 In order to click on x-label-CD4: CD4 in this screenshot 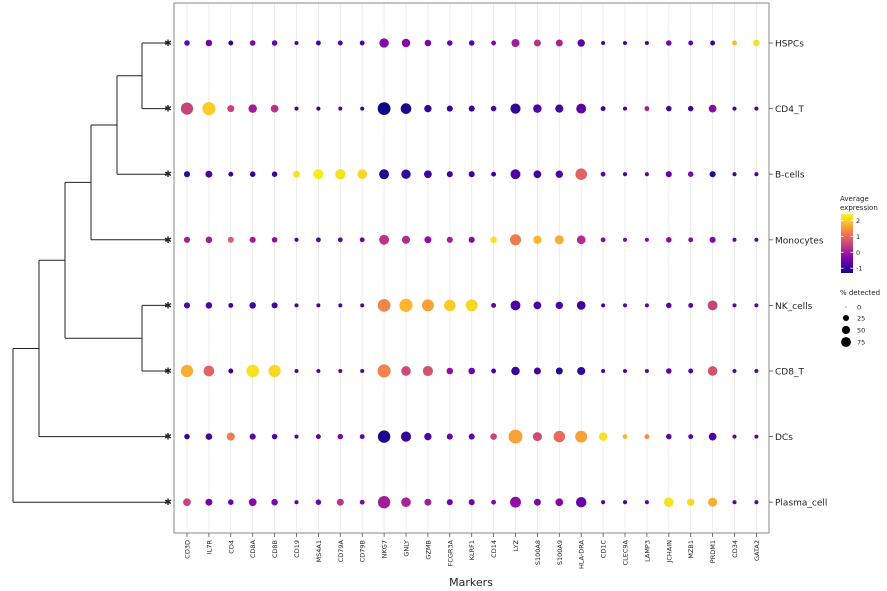, I will do `click(231, 547)`.